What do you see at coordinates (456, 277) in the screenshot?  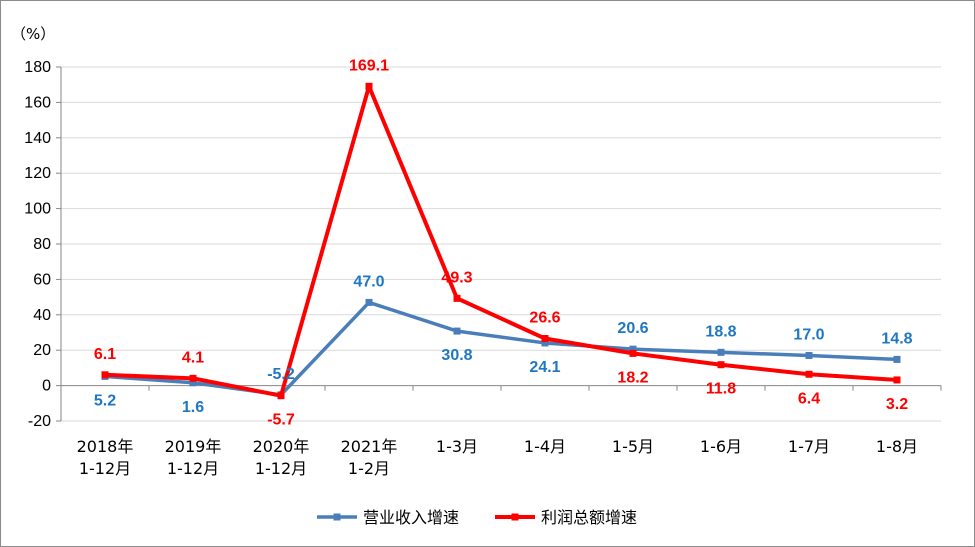 I see `data-label: 49.3` at bounding box center [456, 277].